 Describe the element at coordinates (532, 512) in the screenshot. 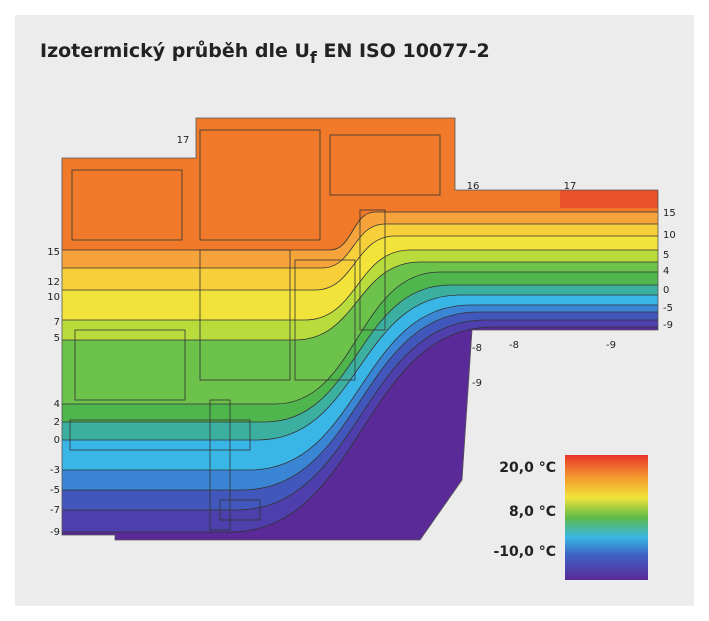

I see `legend-label: 8,0 °C` at that location.